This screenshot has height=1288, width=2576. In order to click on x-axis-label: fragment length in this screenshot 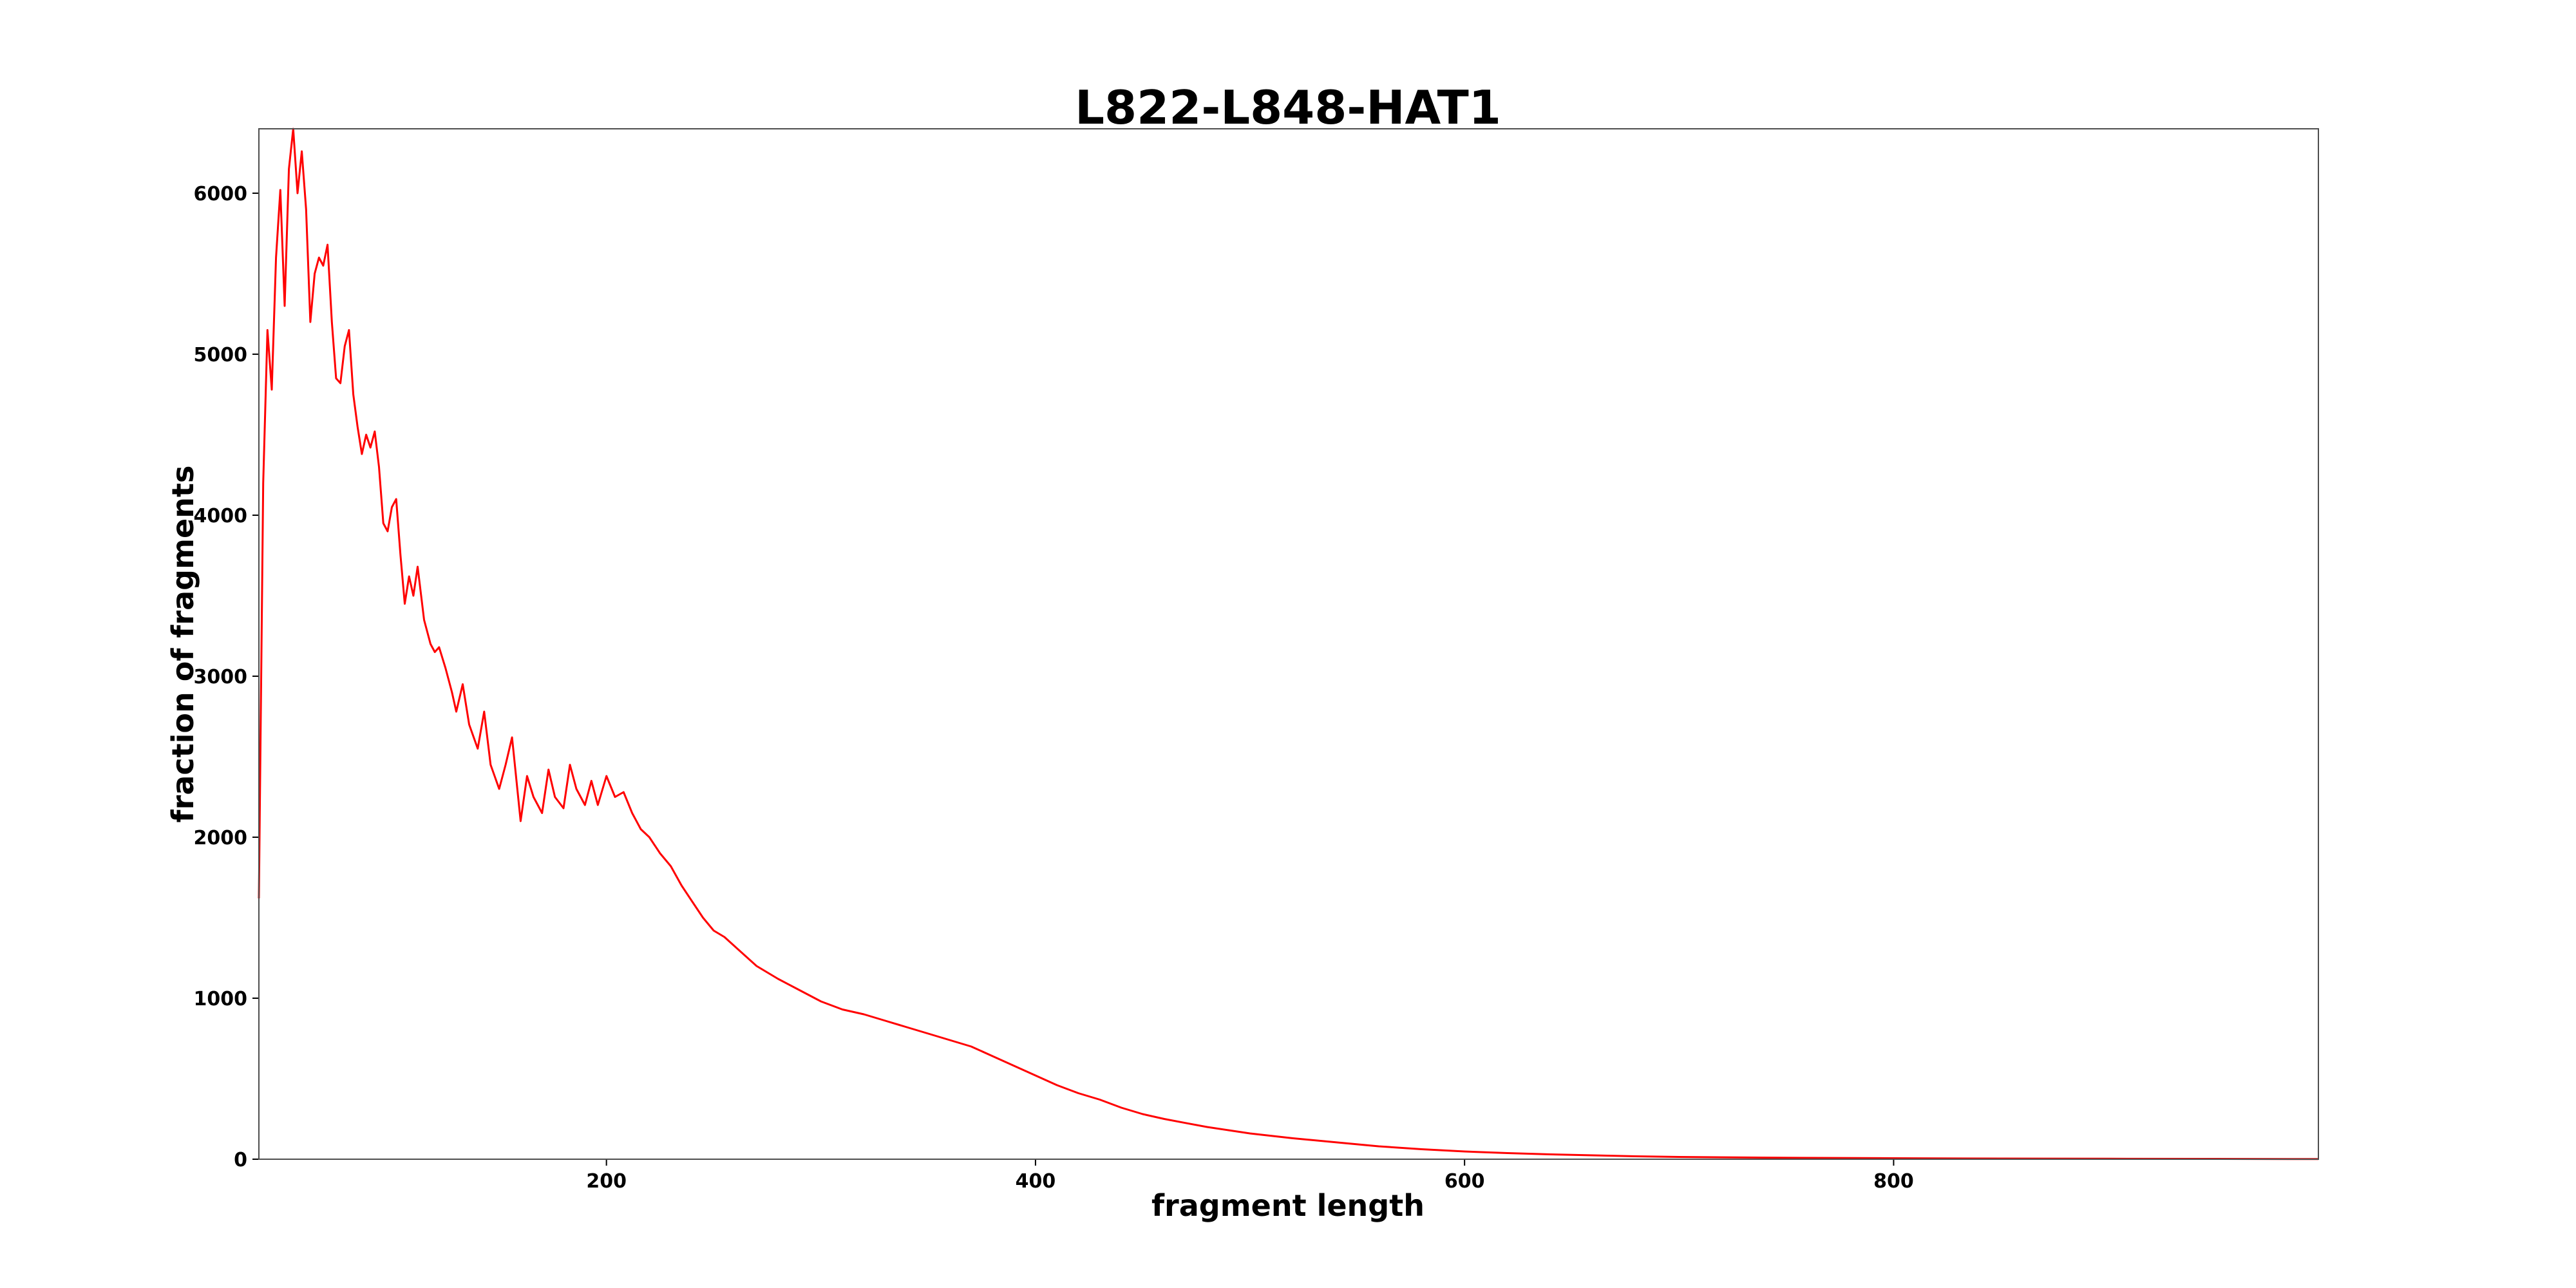, I will do `click(1288, 1205)`.